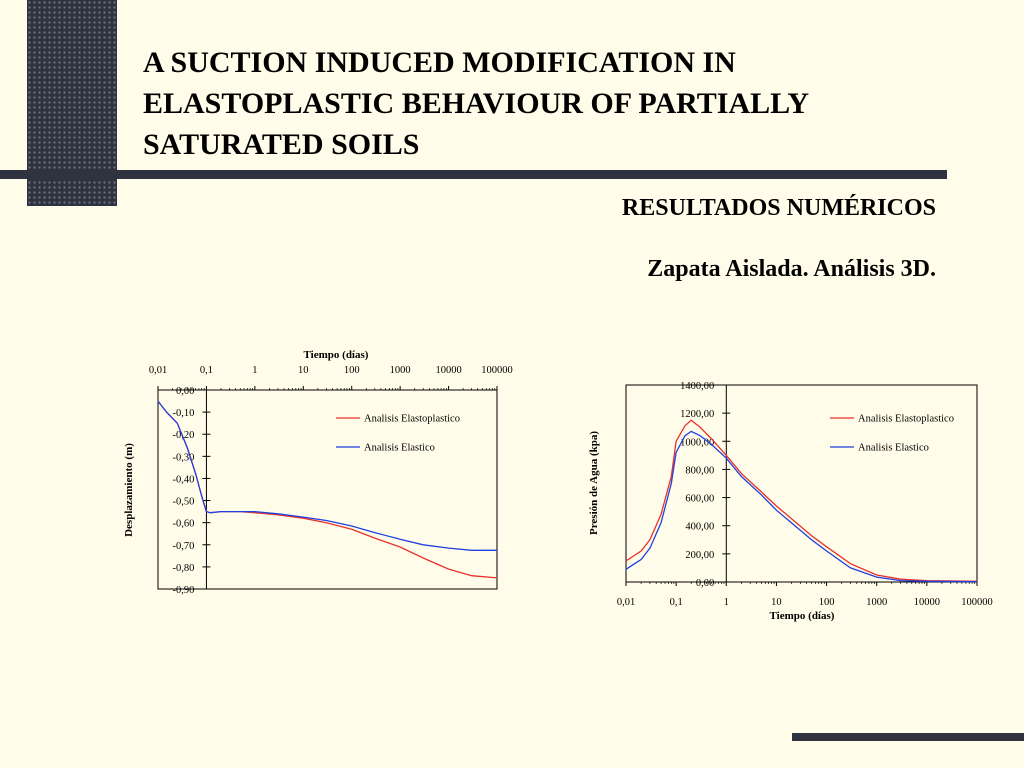 The height and width of the screenshot is (768, 1024). I want to click on y-tick-label: -0,40, so click(184, 479).